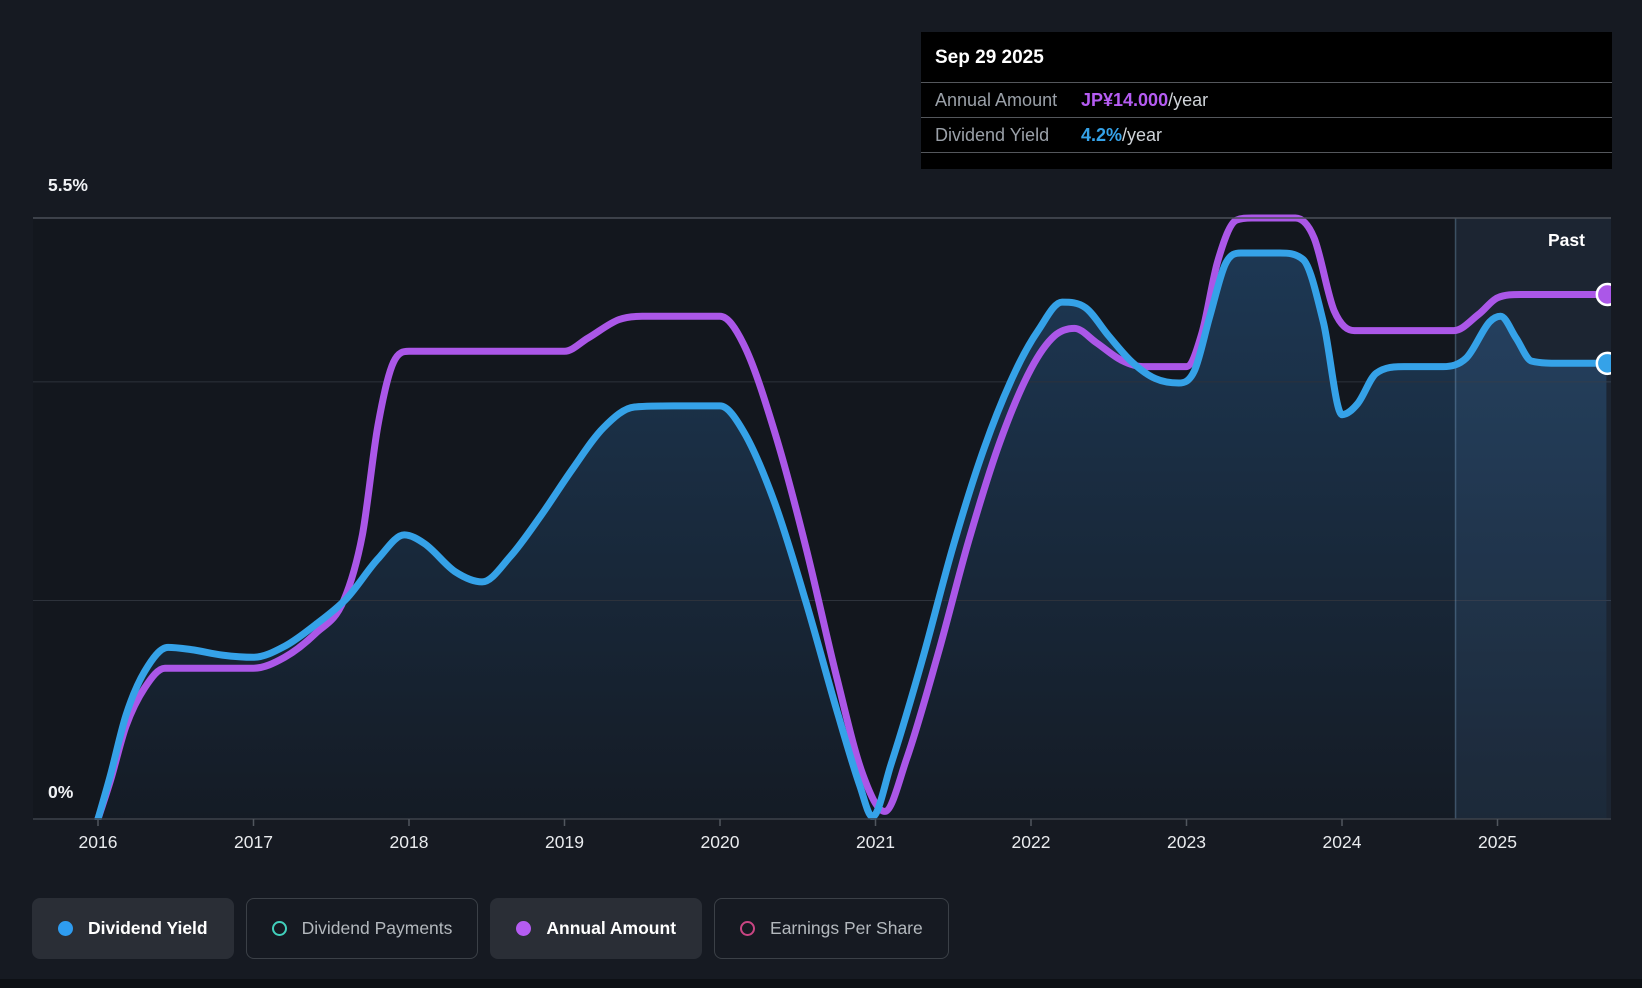 The image size is (1642, 988). Describe the element at coordinates (1533, 518) in the screenshot. I see `past-region-overlay` at that location.